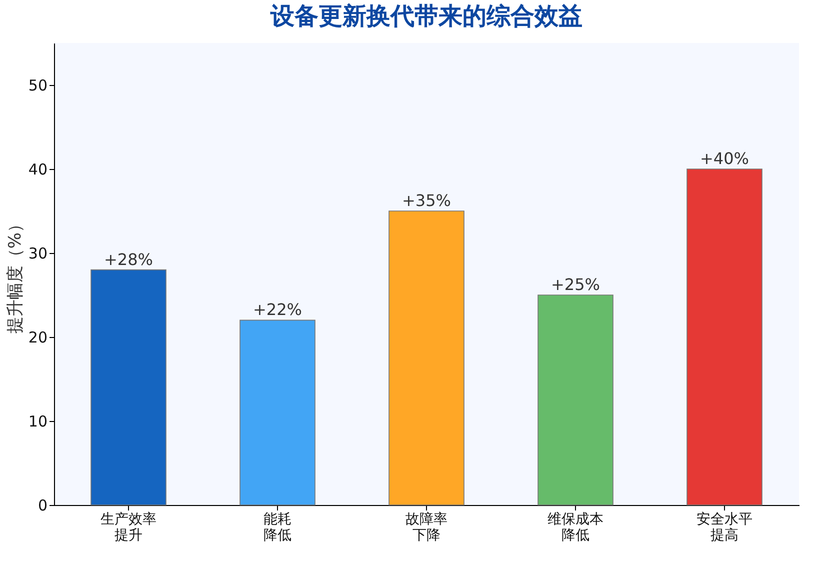 This screenshot has width=826, height=583. What do you see at coordinates (575, 284) in the screenshot?
I see `data-label: +25%` at bounding box center [575, 284].